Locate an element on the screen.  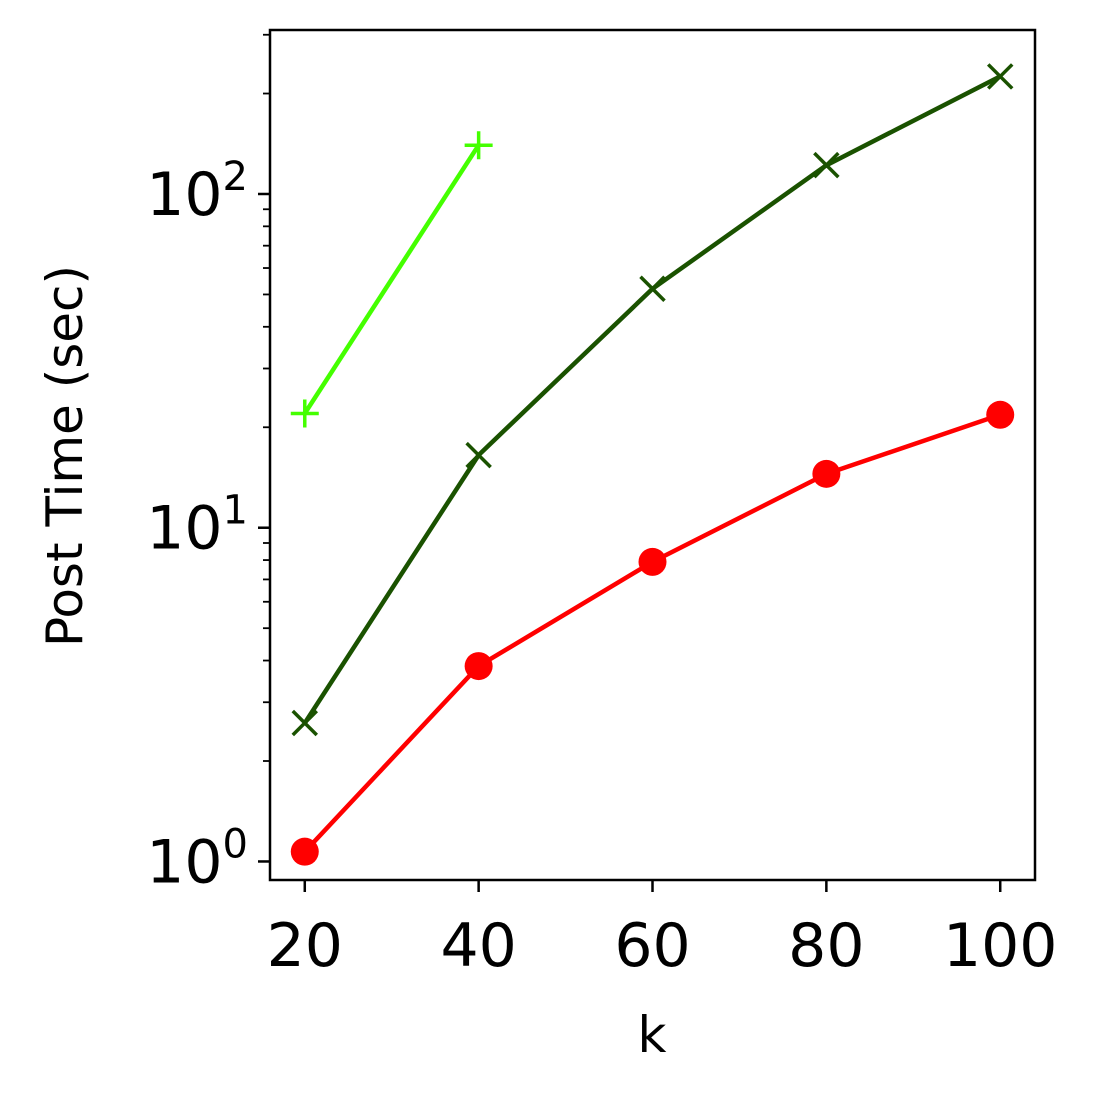
x-tick-label-0: 20 is located at coordinates (305, 946).